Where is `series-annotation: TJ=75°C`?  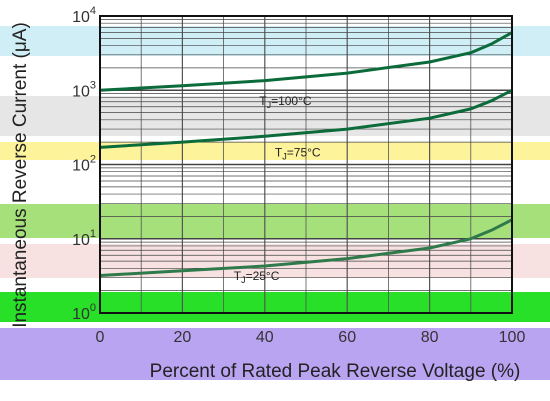 series-annotation: TJ=75°C is located at coordinates (298, 154).